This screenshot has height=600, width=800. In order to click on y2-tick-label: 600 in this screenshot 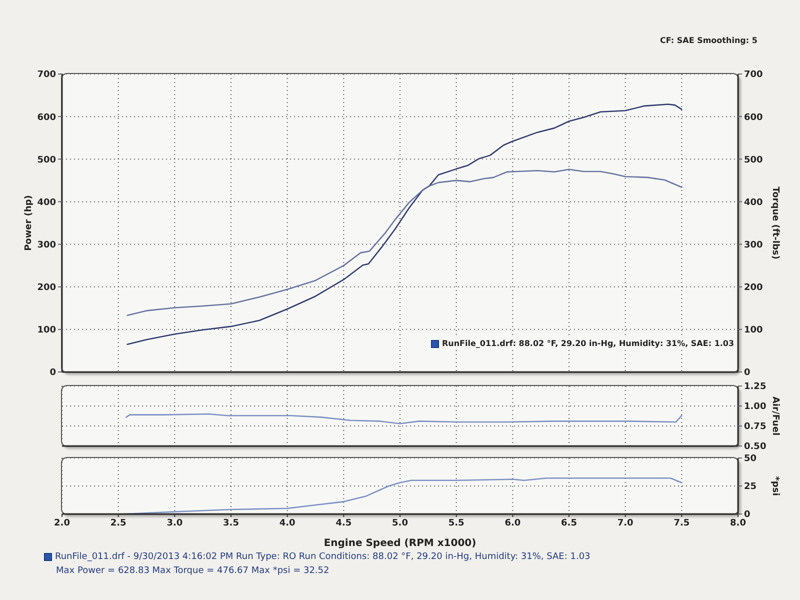, I will do `click(753, 117)`.